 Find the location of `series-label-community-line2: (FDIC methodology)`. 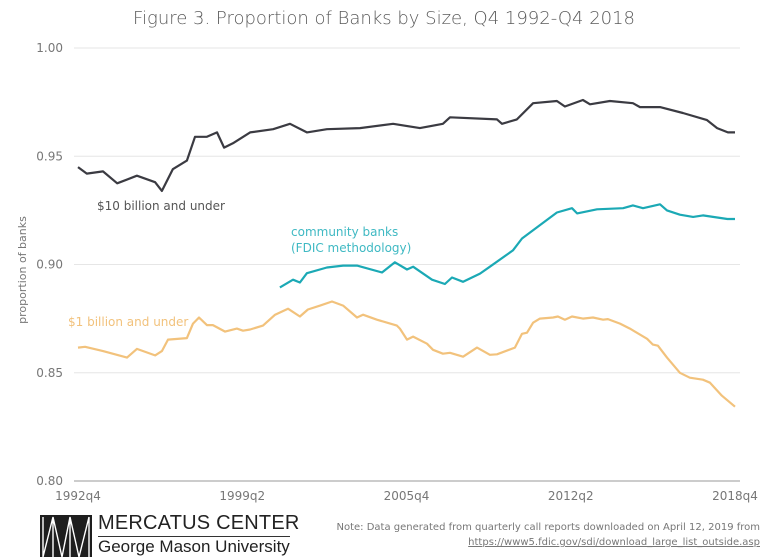

series-label-community-line2: (FDIC methodology) is located at coordinates (351, 248).